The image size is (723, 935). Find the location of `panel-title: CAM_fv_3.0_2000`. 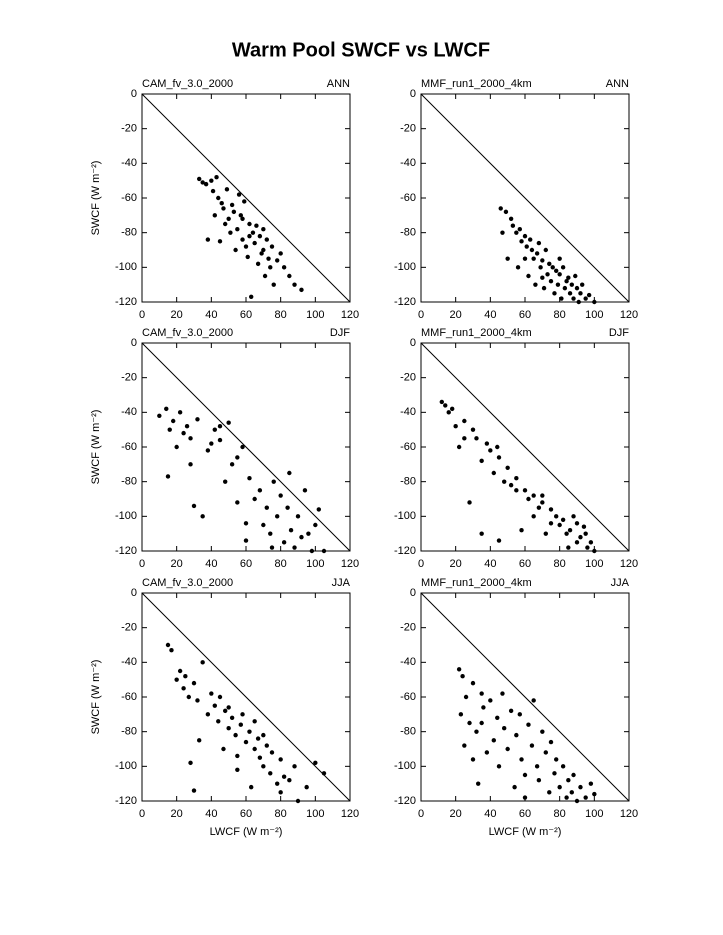

panel-title: CAM_fv_3.0_2000 is located at coordinates (187, 583).